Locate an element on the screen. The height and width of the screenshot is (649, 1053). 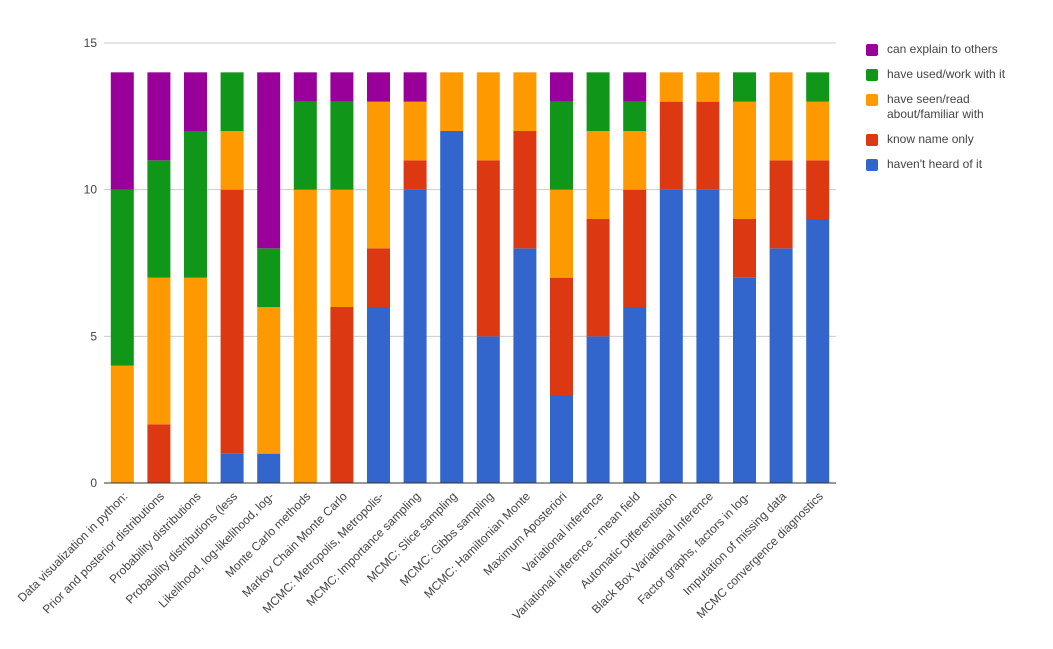
legend-item: can explain to others is located at coordinates (956, 49).